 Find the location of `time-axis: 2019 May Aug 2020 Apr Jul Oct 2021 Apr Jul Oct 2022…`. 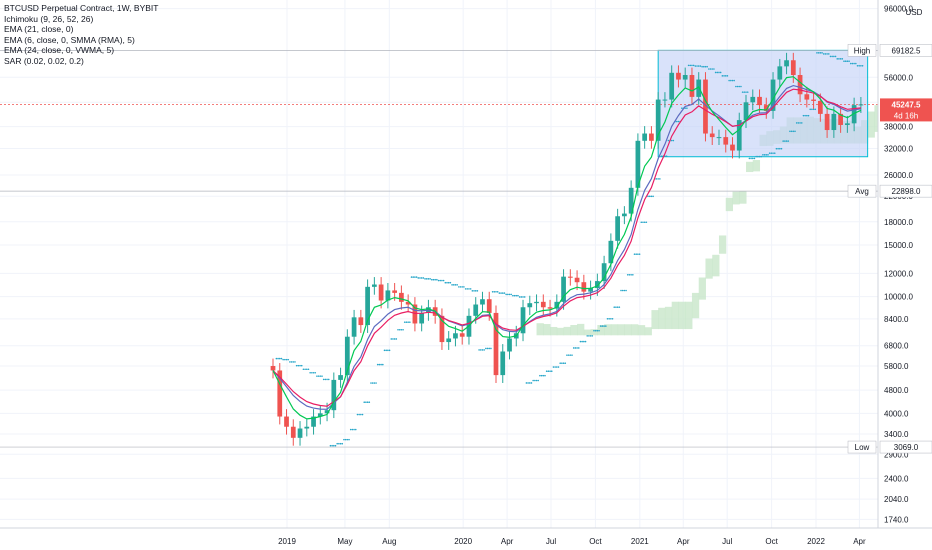

time-axis: 2019 May Aug 2020 Apr Jul Oct 2021 Apr Jul Oct 2022… is located at coordinates (572, 541).